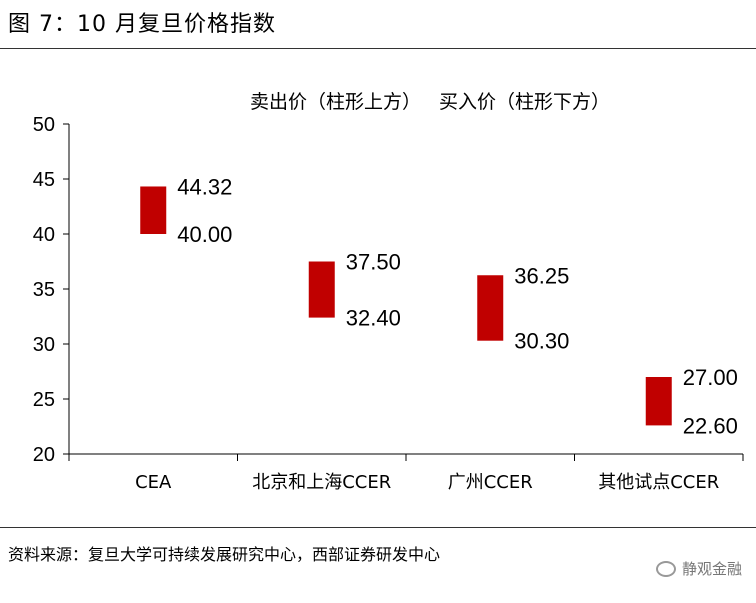 The image size is (756, 603). I want to click on y-tick-label: 30, so click(44, 345).